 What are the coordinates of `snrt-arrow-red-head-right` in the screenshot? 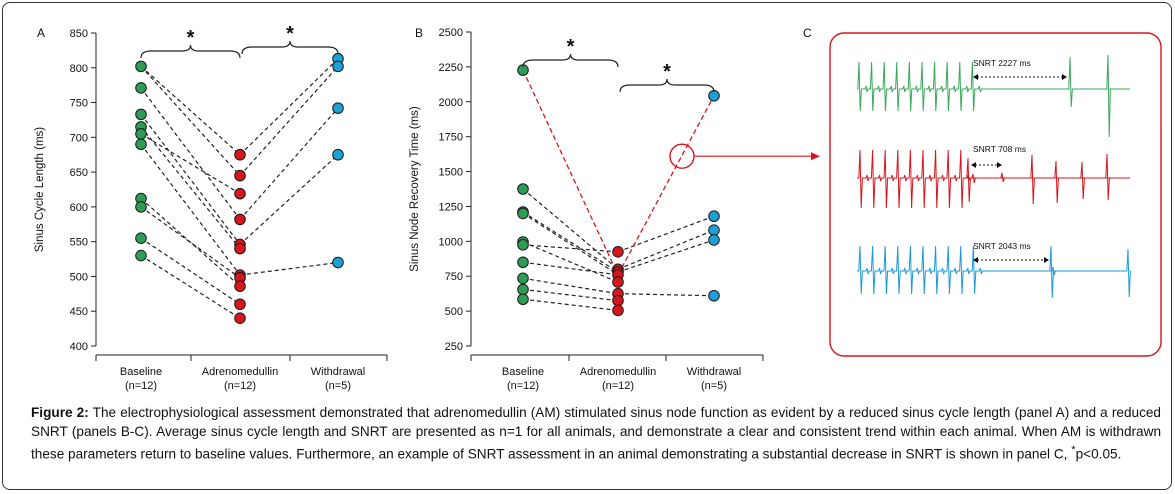 It's located at (999, 165).